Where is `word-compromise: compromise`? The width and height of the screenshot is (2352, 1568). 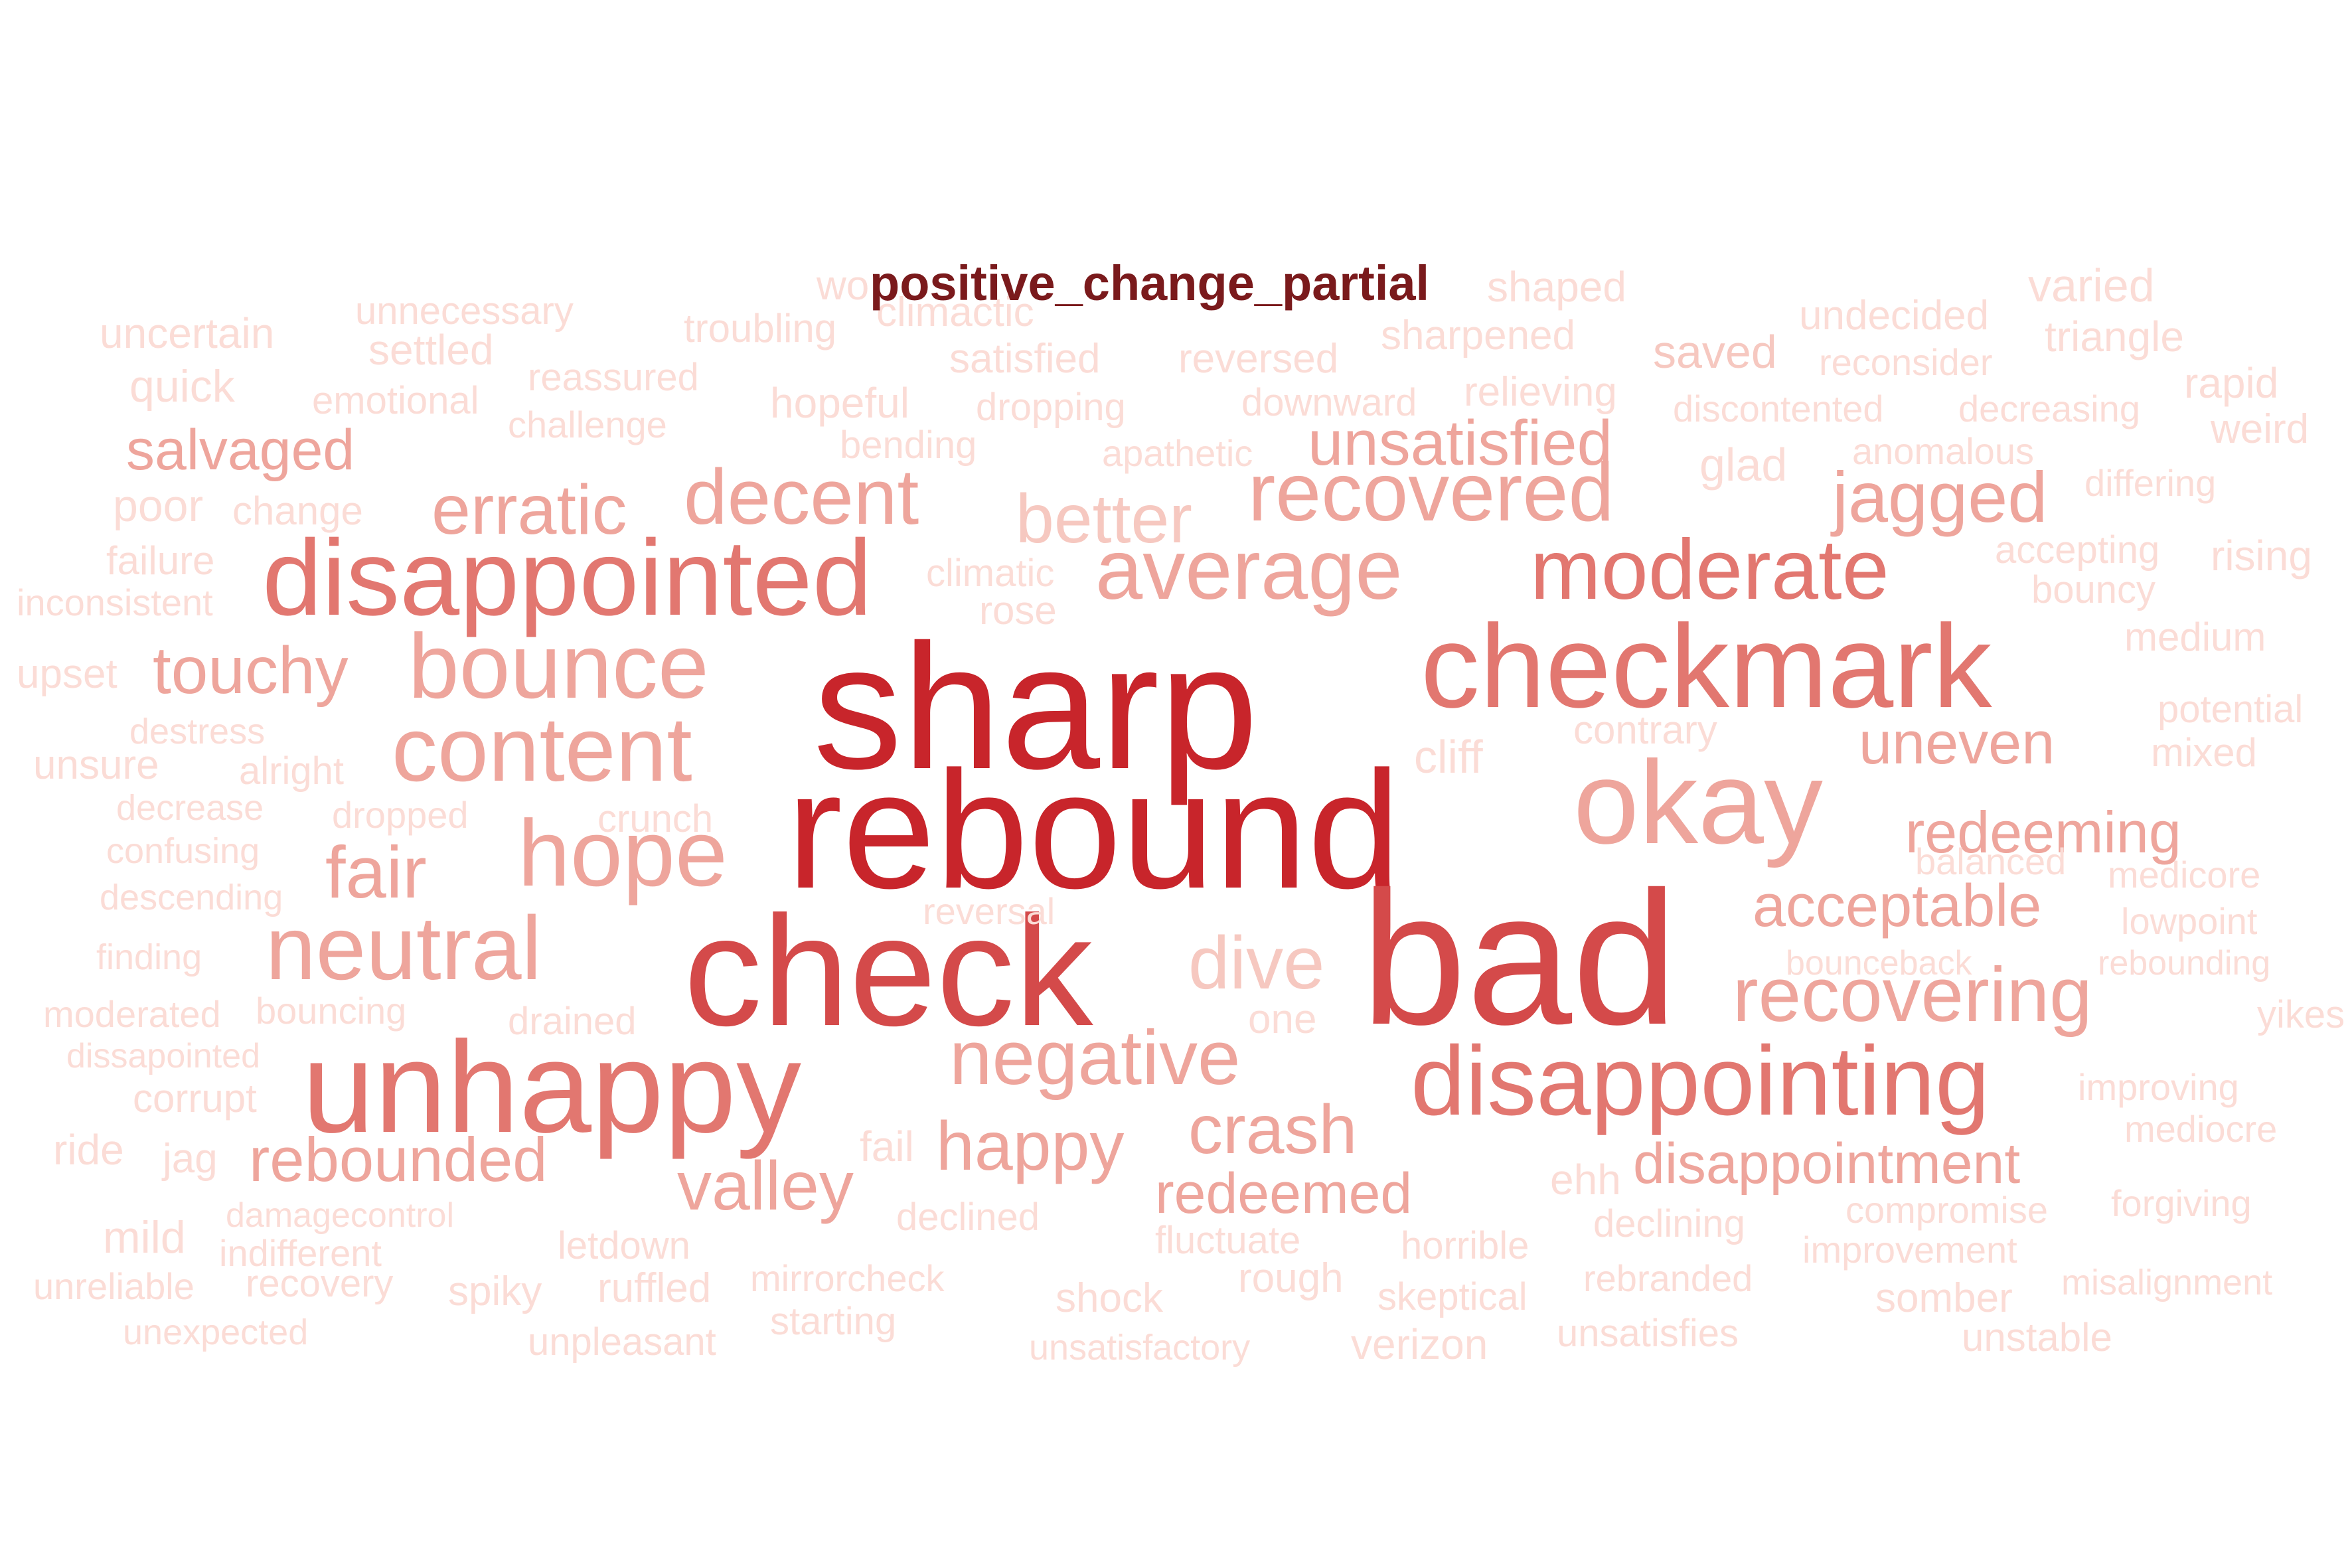
word-compromise: compromise is located at coordinates (1947, 1210).